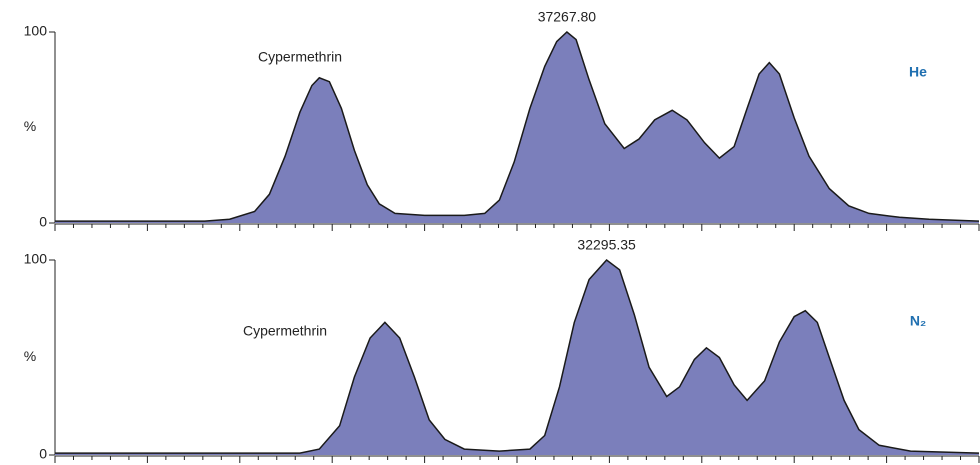 This screenshot has height=465, width=980. Describe the element at coordinates (918, 72) in the screenshot. I see `gas-label: He` at that location.